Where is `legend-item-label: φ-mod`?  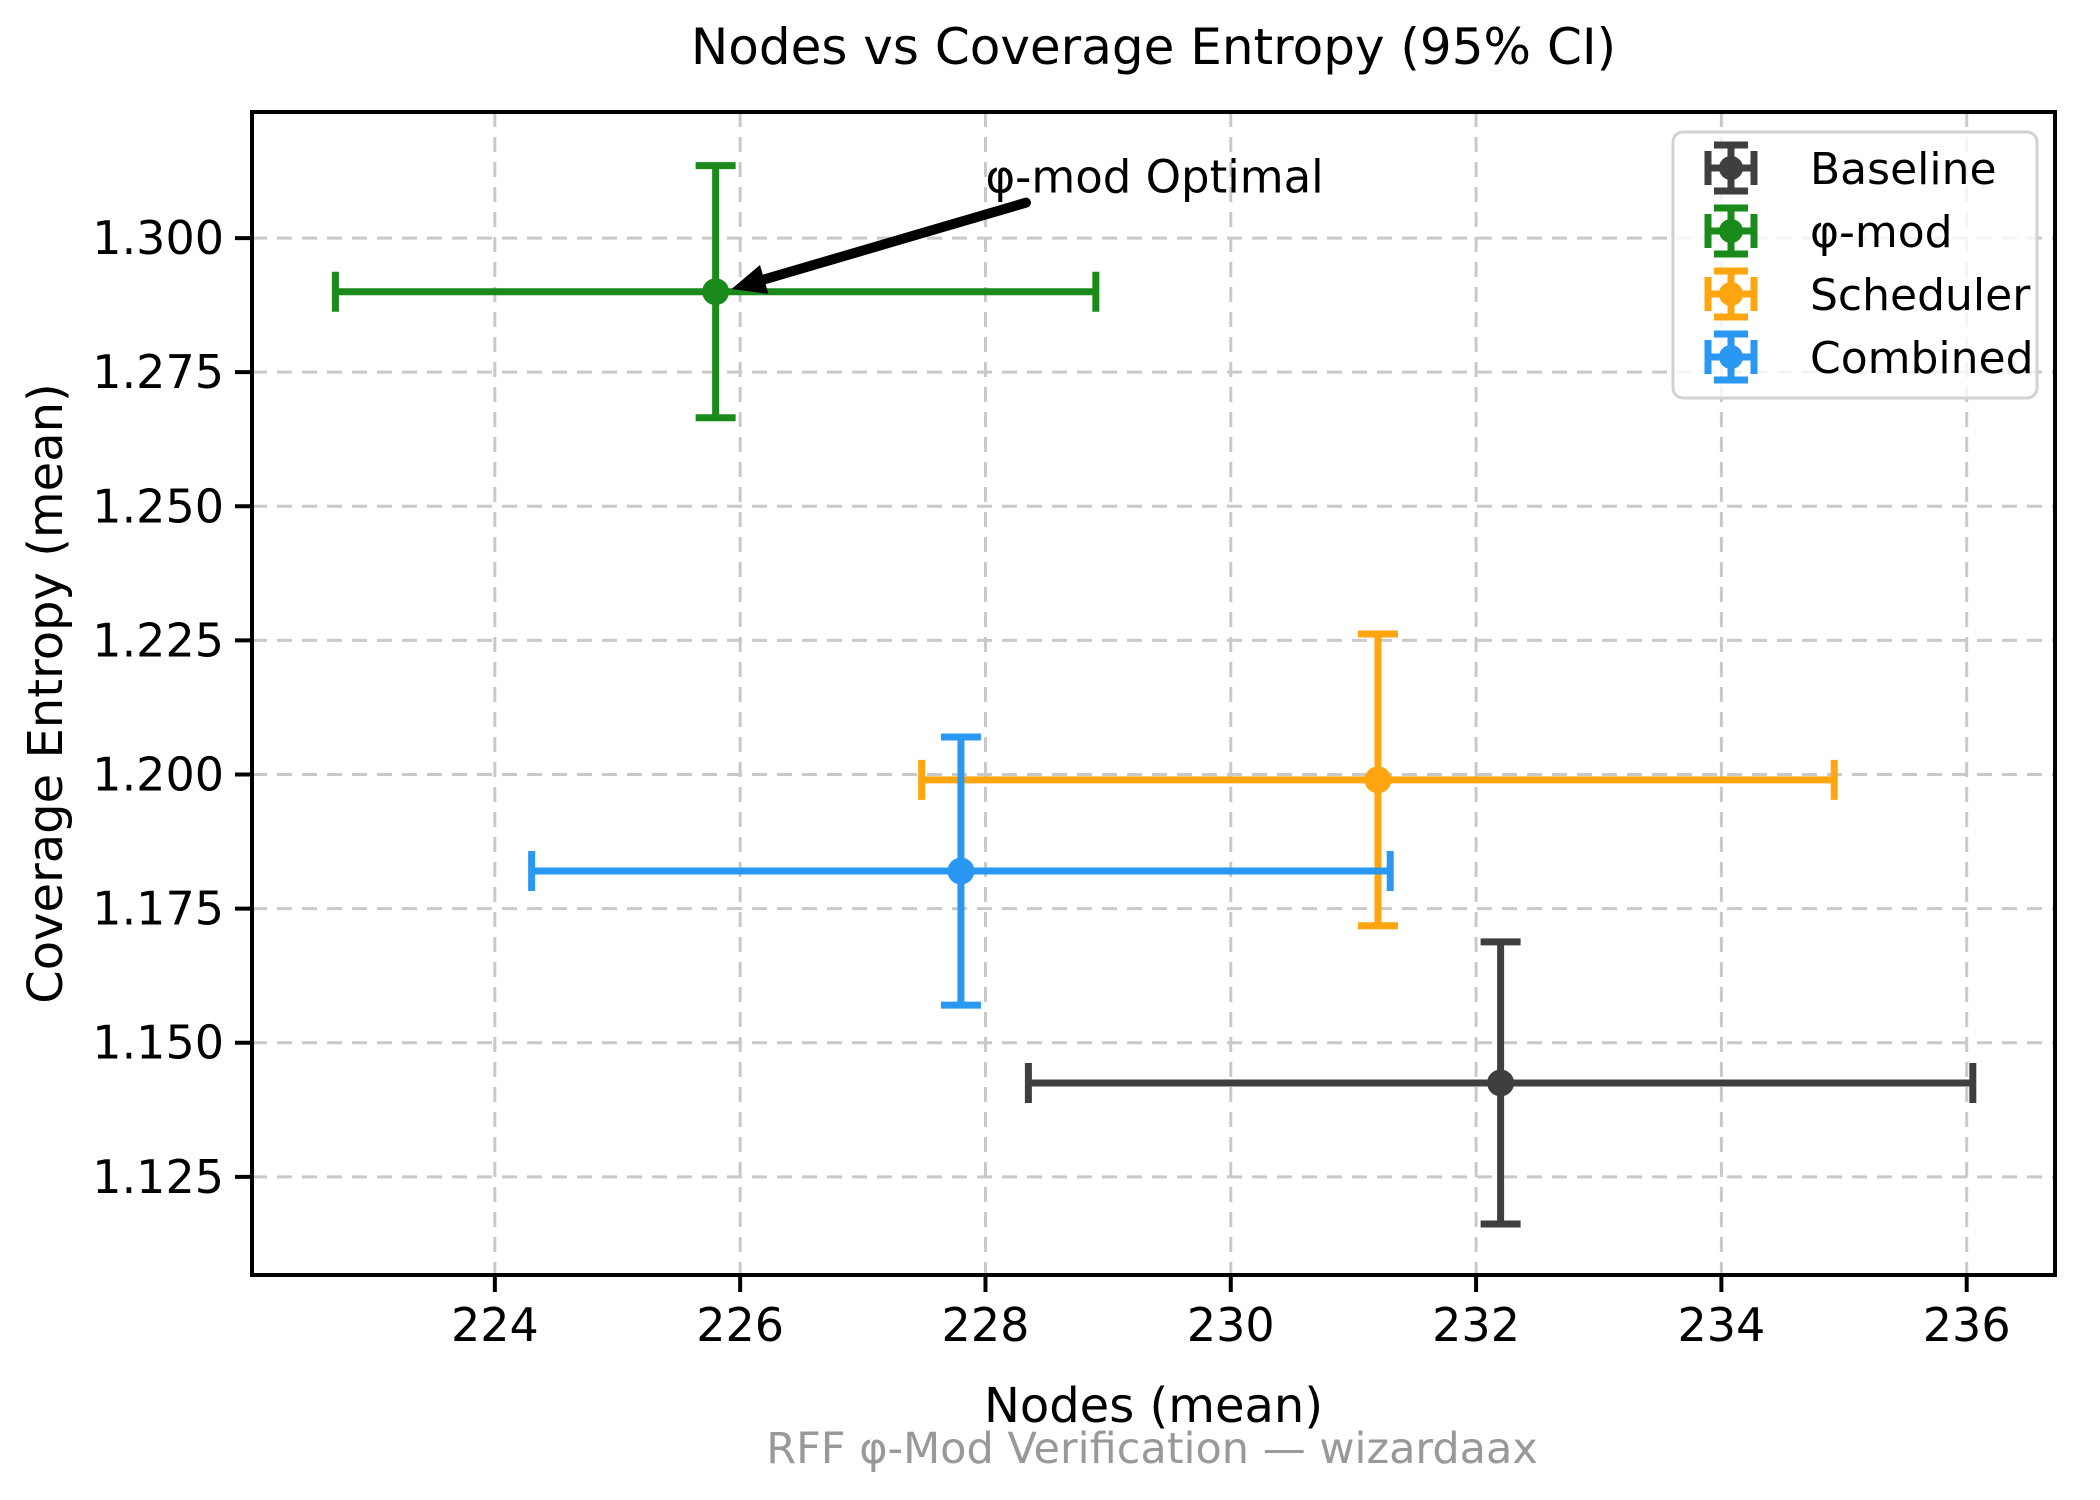 legend-item-label: φ-mod is located at coordinates (1881, 232).